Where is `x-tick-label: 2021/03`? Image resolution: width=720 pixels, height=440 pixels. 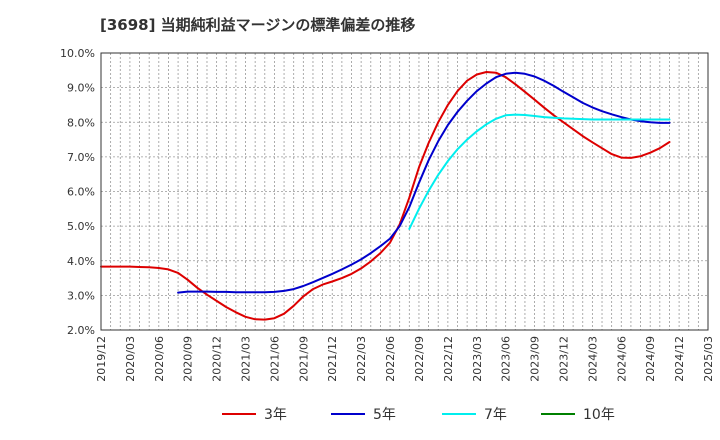
x-tick-label: 2021/03 is located at coordinates (246, 359).